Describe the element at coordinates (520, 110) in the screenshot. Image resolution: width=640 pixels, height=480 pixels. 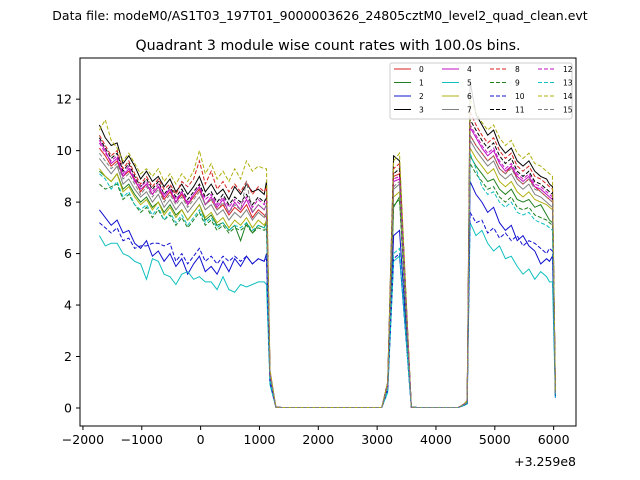
I see `legend-label-11: 11` at that location.